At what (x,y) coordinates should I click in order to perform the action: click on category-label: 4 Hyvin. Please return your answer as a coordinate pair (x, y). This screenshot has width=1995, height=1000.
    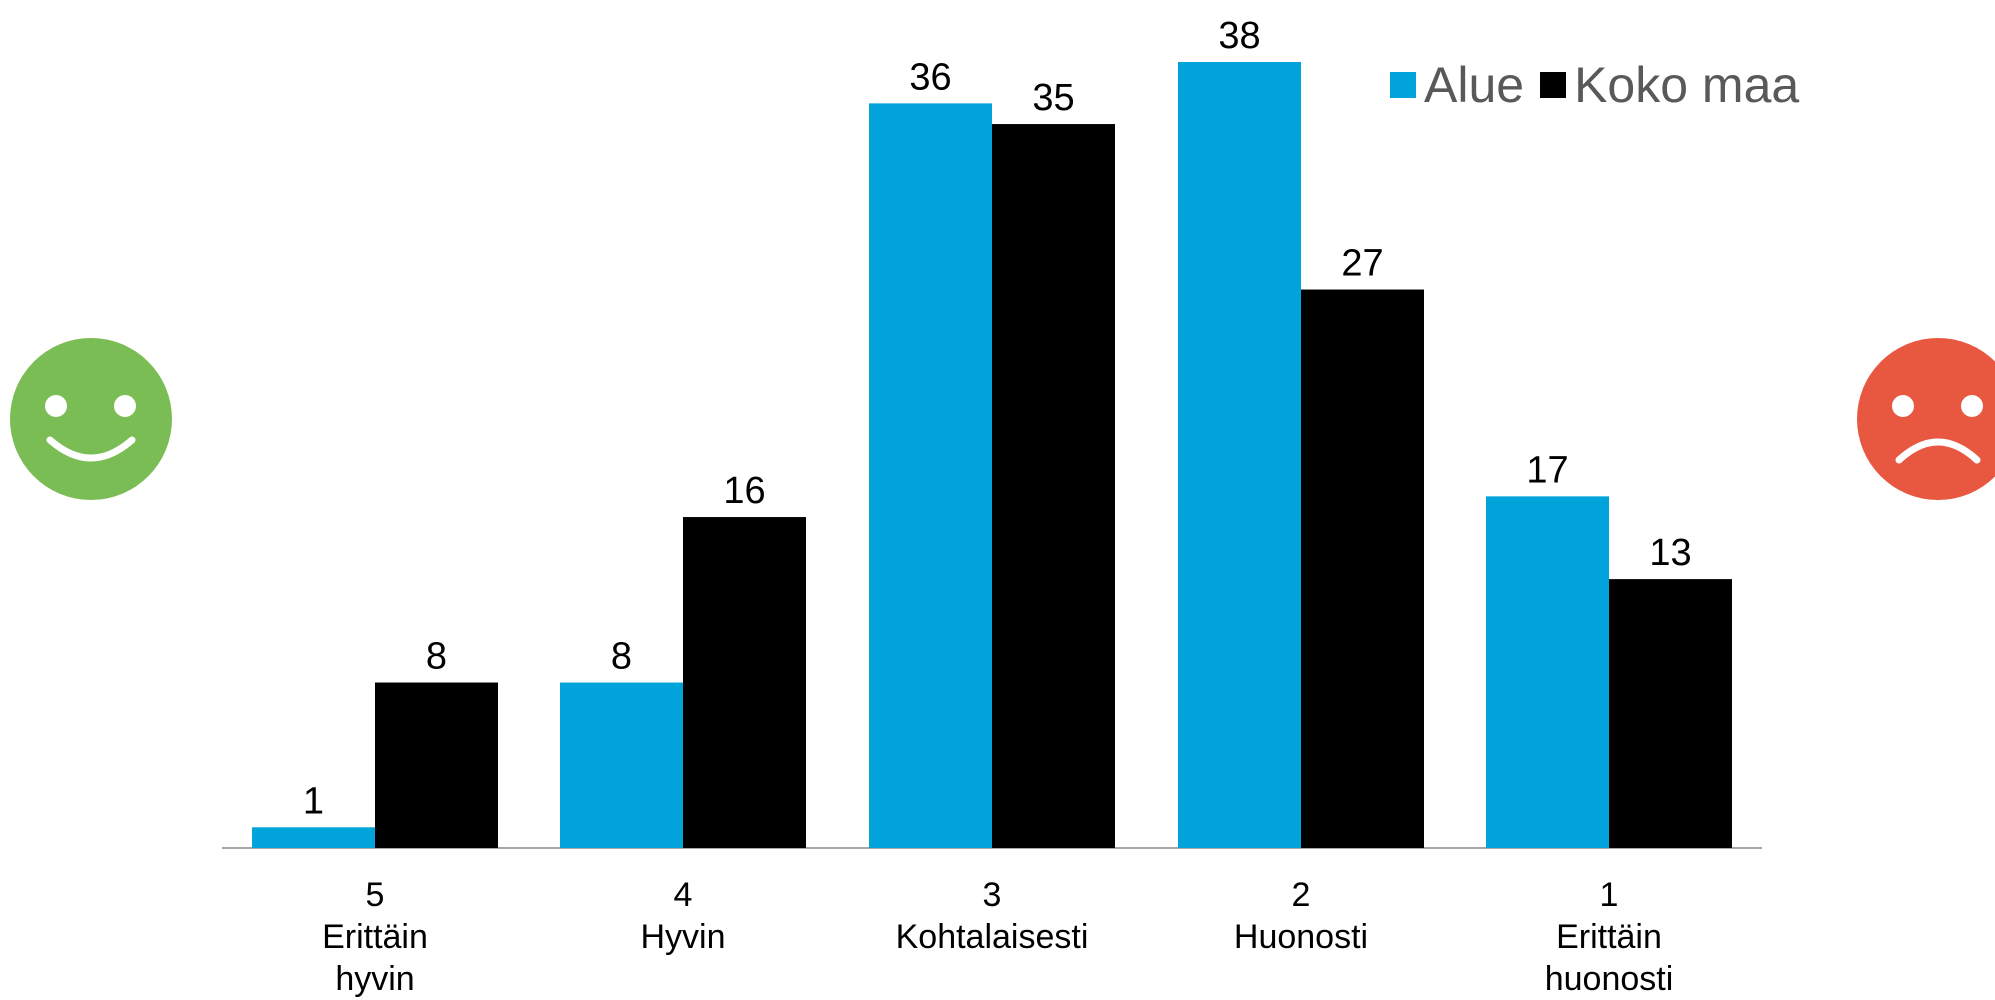
    Looking at the image, I should click on (683, 916).